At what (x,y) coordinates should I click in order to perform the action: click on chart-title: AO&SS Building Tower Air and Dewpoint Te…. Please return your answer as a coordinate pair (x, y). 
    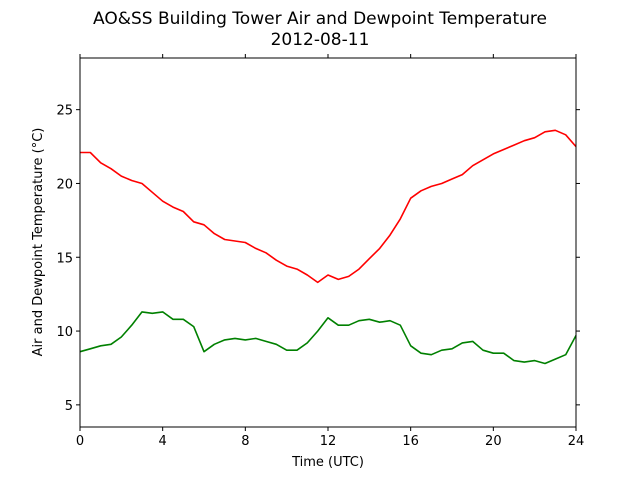
    Looking at the image, I should click on (320, 19).